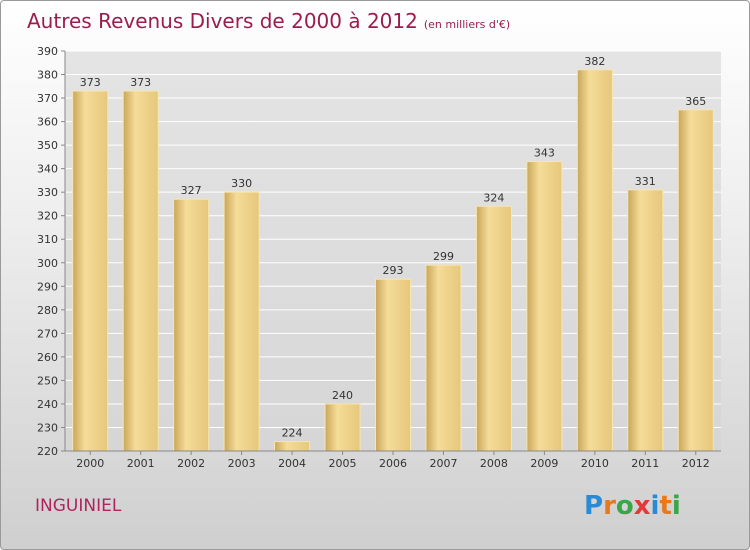 The height and width of the screenshot is (550, 750). I want to click on logo-letter: x, so click(642, 506).